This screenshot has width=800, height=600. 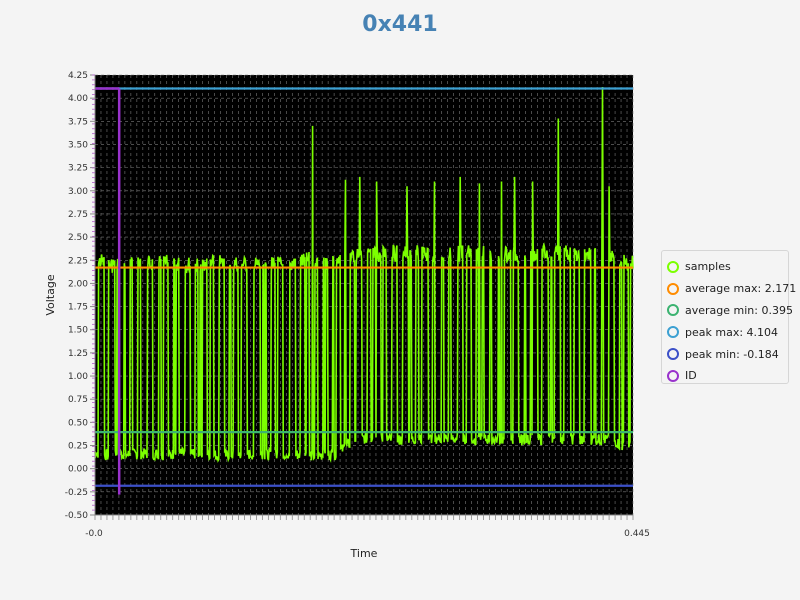 I want to click on y-tick-label: 4.00, so click(x=78, y=99).